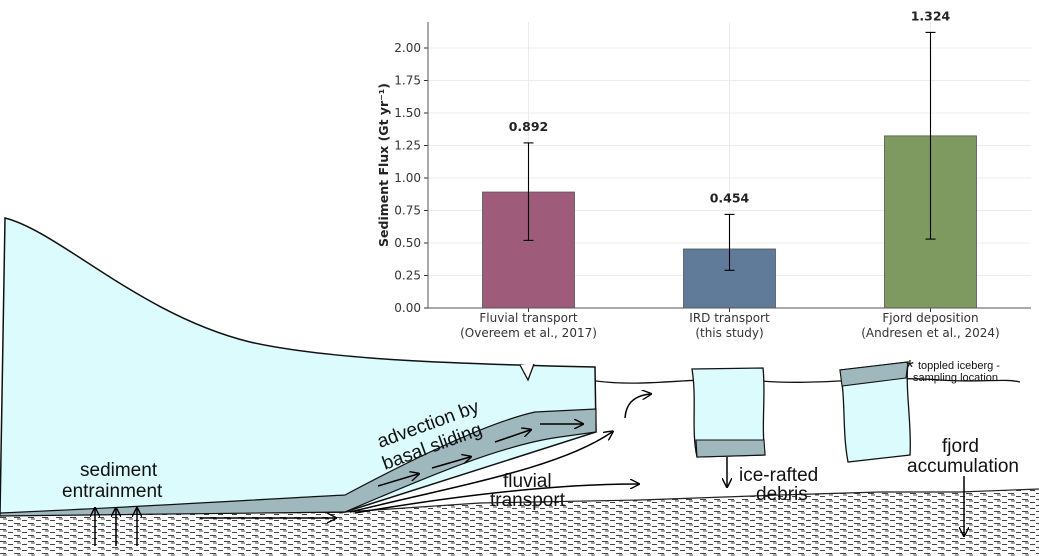 The width and height of the screenshot is (1039, 556). I want to click on iceberg-toppled-debris, so click(874, 374).